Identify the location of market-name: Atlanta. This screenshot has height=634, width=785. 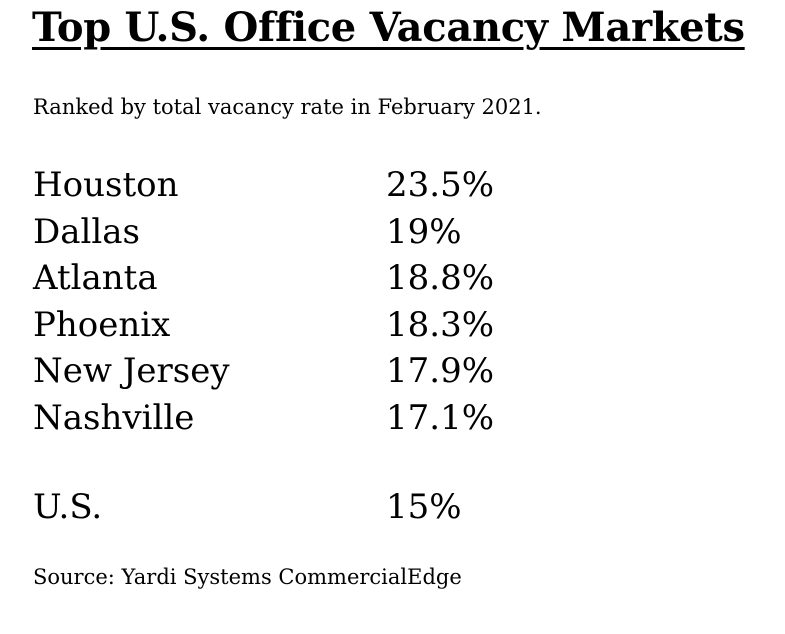
(95, 278).